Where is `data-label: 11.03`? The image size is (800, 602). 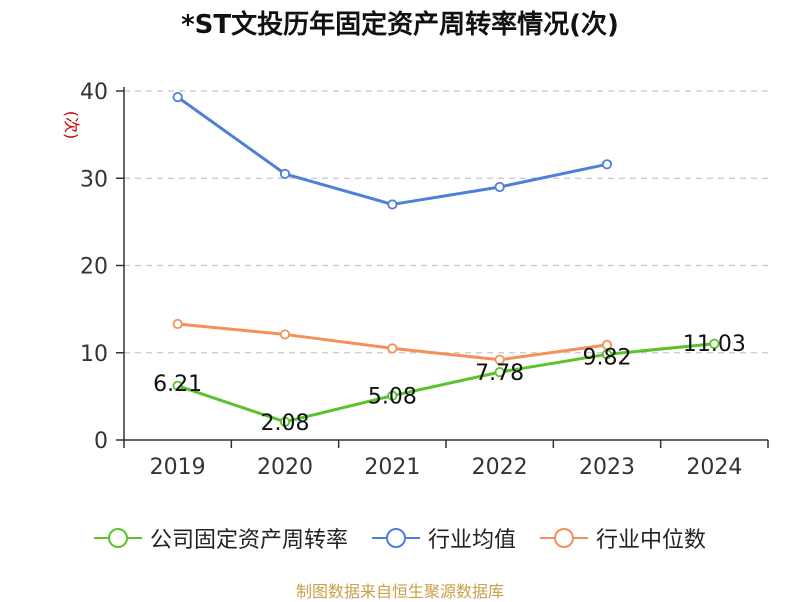 data-label: 11.03 is located at coordinates (714, 344).